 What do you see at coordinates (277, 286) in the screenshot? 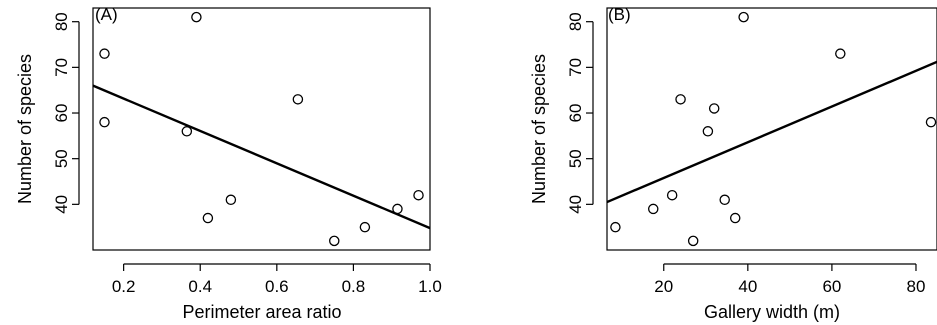
I see `x-tick-label: 0.6` at bounding box center [277, 286].